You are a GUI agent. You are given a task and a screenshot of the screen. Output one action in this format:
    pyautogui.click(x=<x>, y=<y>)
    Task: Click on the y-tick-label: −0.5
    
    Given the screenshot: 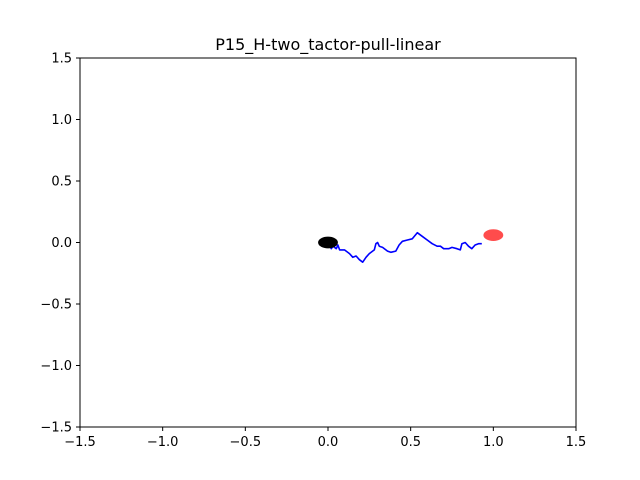 What is the action you would take?
    pyautogui.click(x=56, y=305)
    